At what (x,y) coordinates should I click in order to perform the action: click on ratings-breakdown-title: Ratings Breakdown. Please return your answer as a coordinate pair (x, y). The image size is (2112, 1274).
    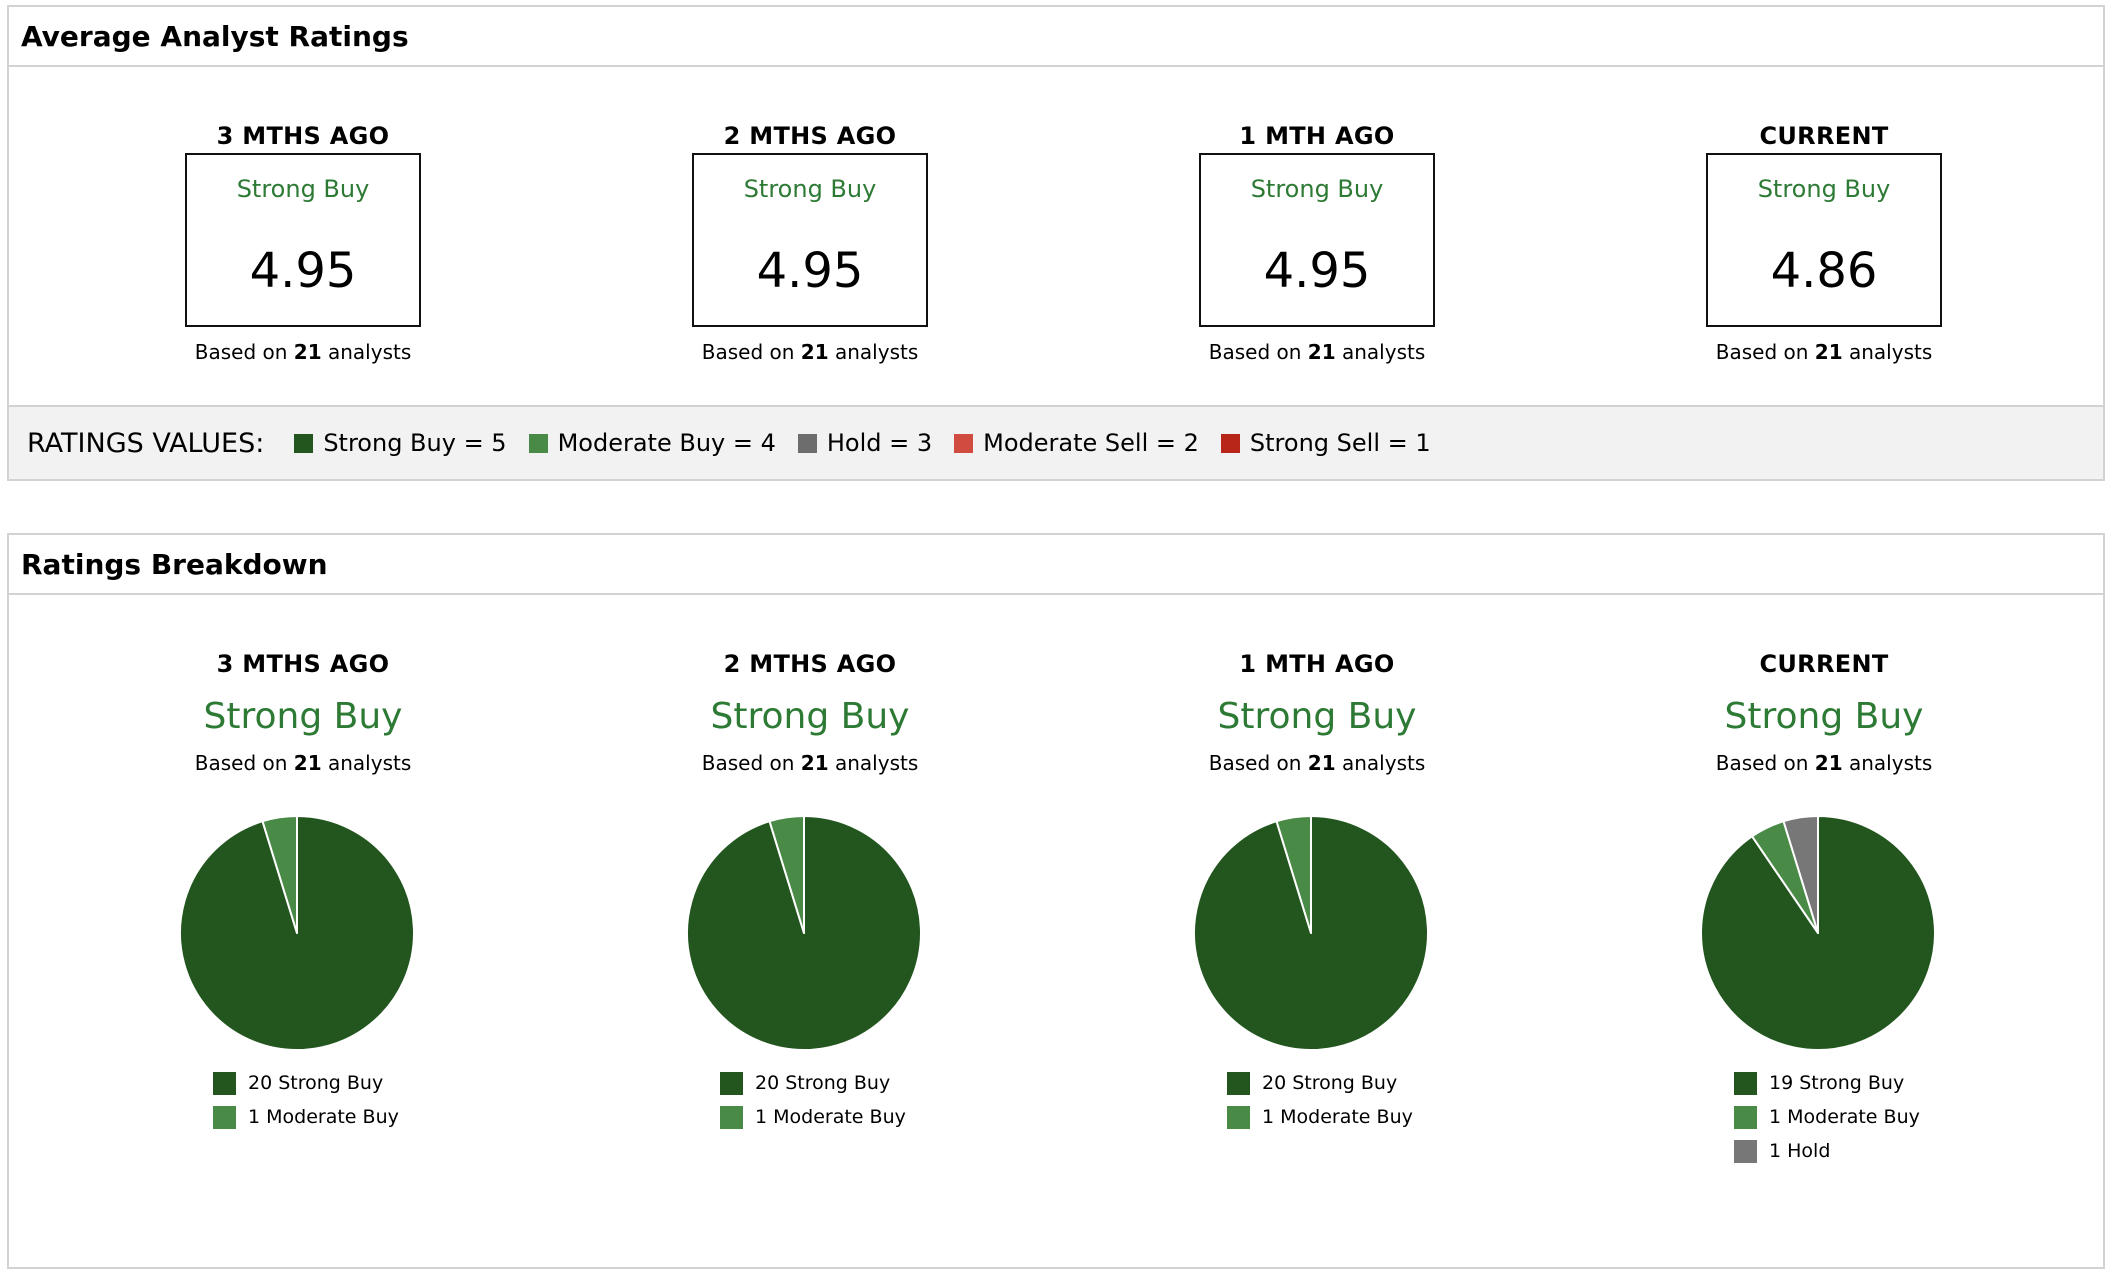
    Looking at the image, I should click on (1056, 565).